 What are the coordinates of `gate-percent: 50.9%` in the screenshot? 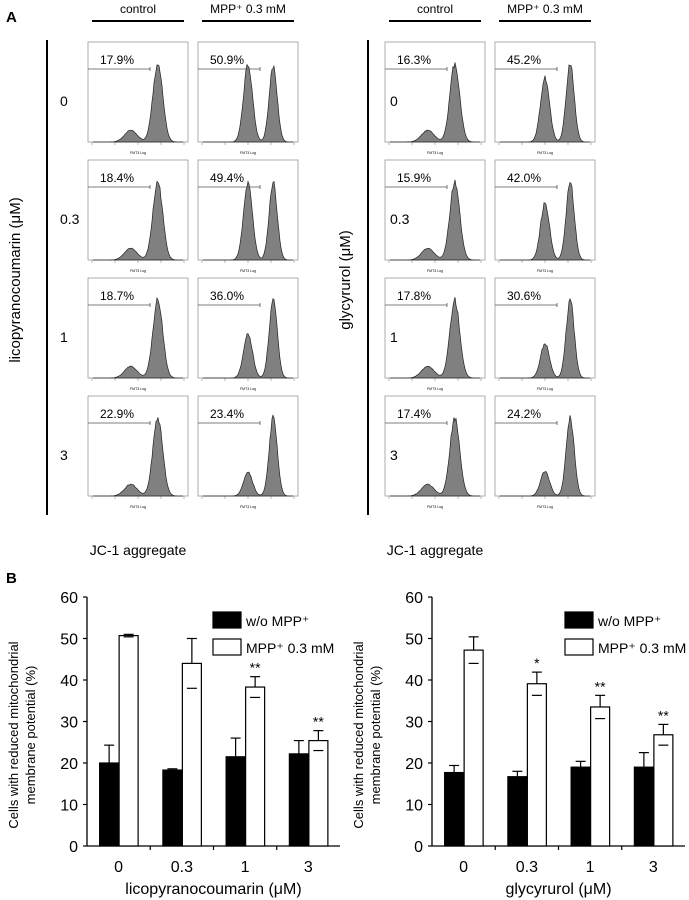 It's located at (227, 60).